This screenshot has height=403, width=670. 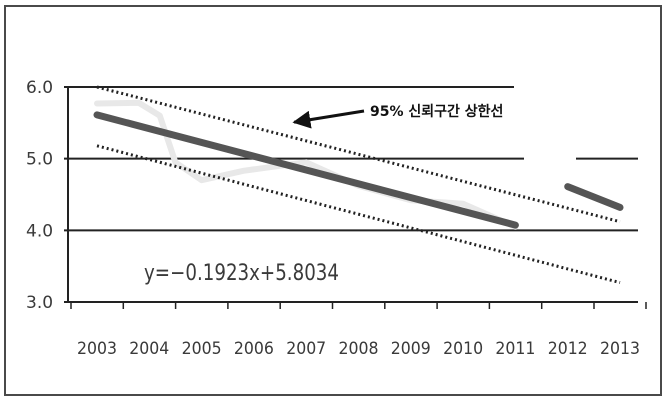 I want to click on x-tick-label: 2005, so click(x=202, y=349).